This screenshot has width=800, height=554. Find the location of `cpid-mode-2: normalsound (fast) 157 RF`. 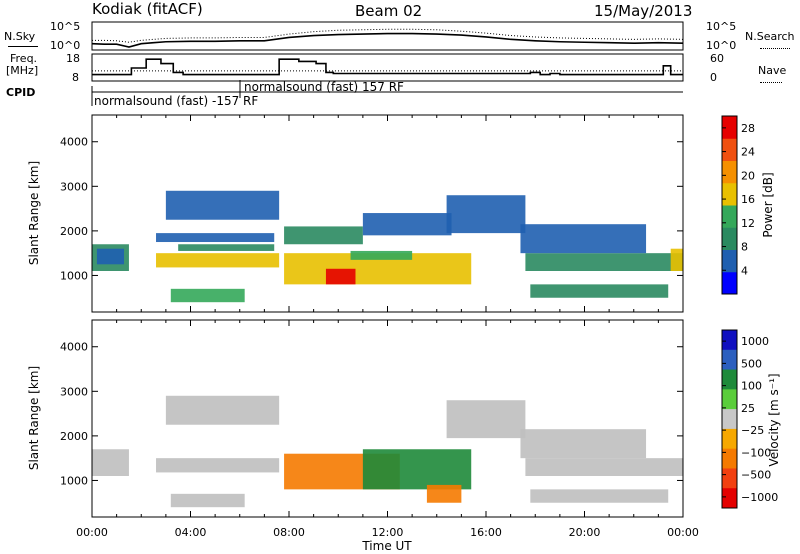

cpid-mode-2: normalsound (fast) 157 RF is located at coordinates (324, 87).